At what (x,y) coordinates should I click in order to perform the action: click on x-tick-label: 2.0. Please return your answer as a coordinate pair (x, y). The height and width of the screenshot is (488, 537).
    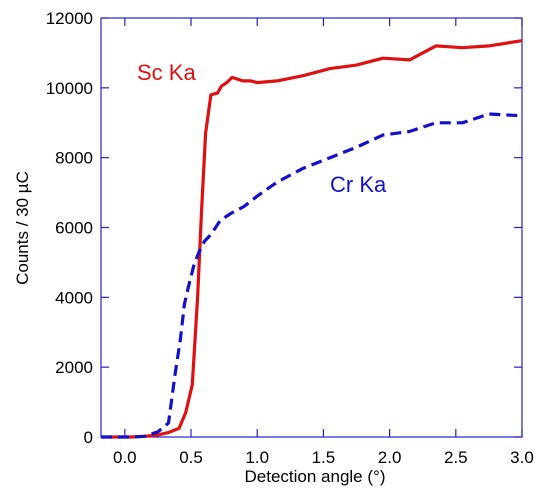
    Looking at the image, I should click on (390, 457).